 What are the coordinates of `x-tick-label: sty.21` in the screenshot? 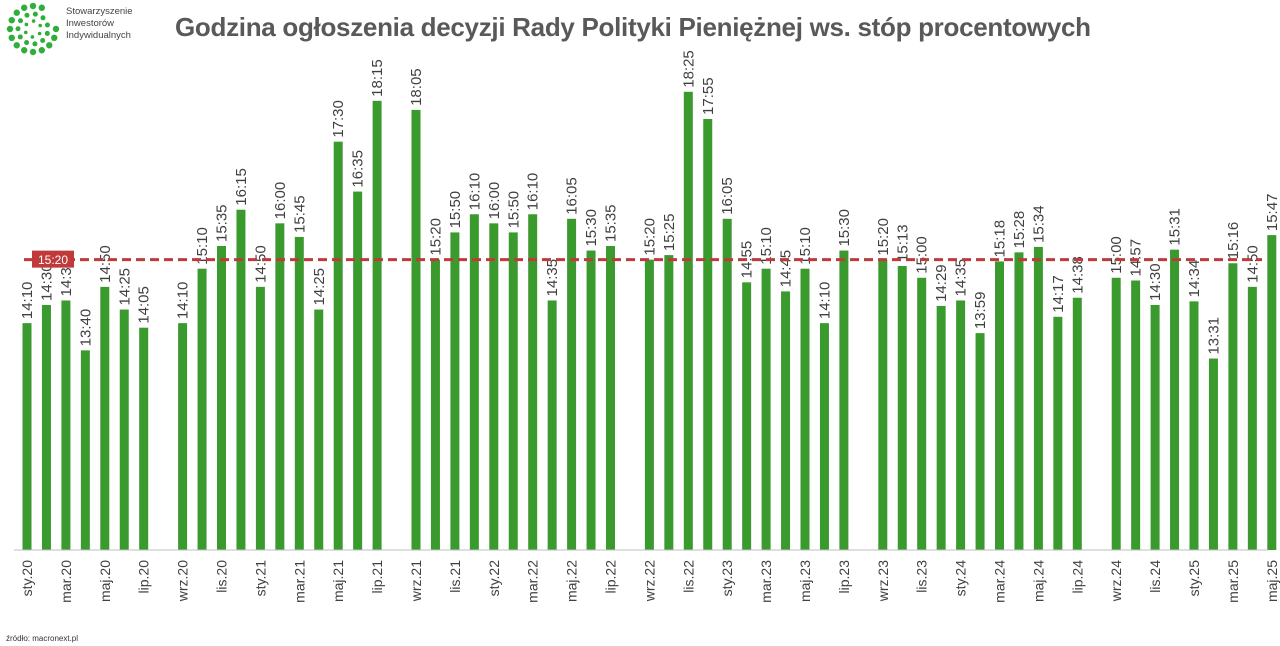 It's located at (260, 578).